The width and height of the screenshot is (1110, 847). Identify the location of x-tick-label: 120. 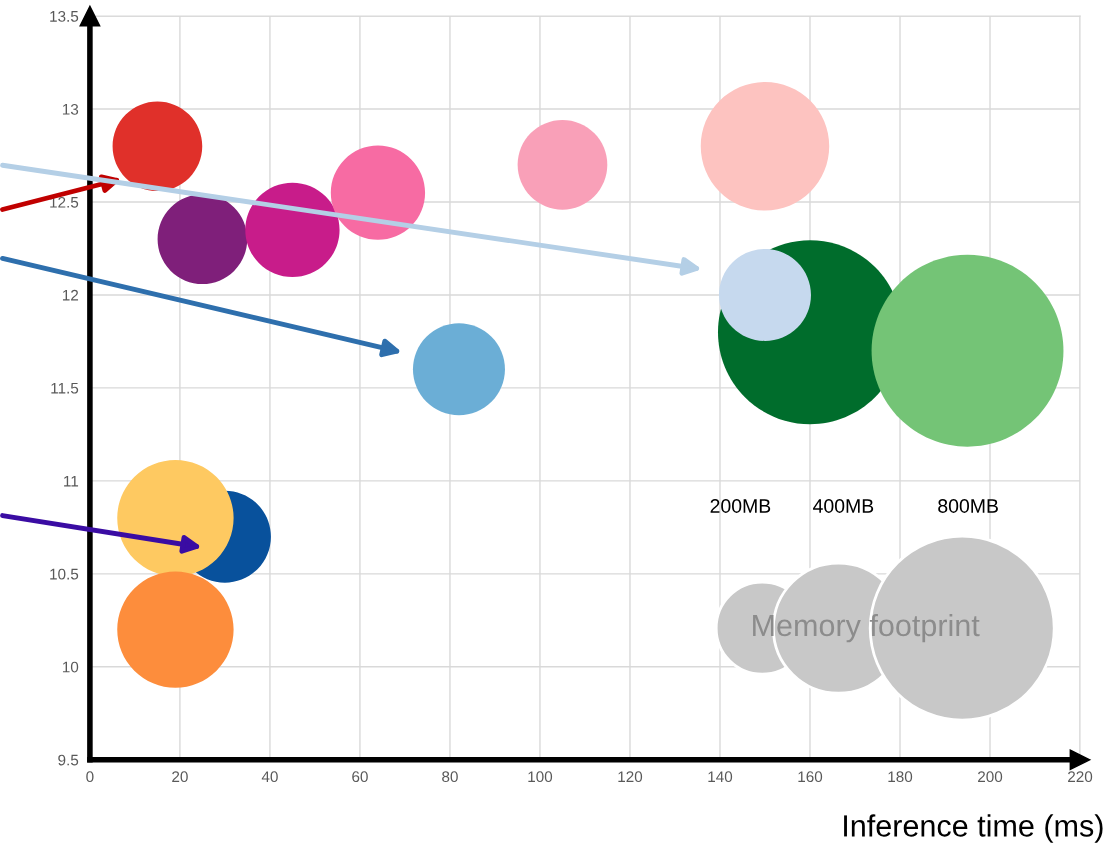
(630, 777).